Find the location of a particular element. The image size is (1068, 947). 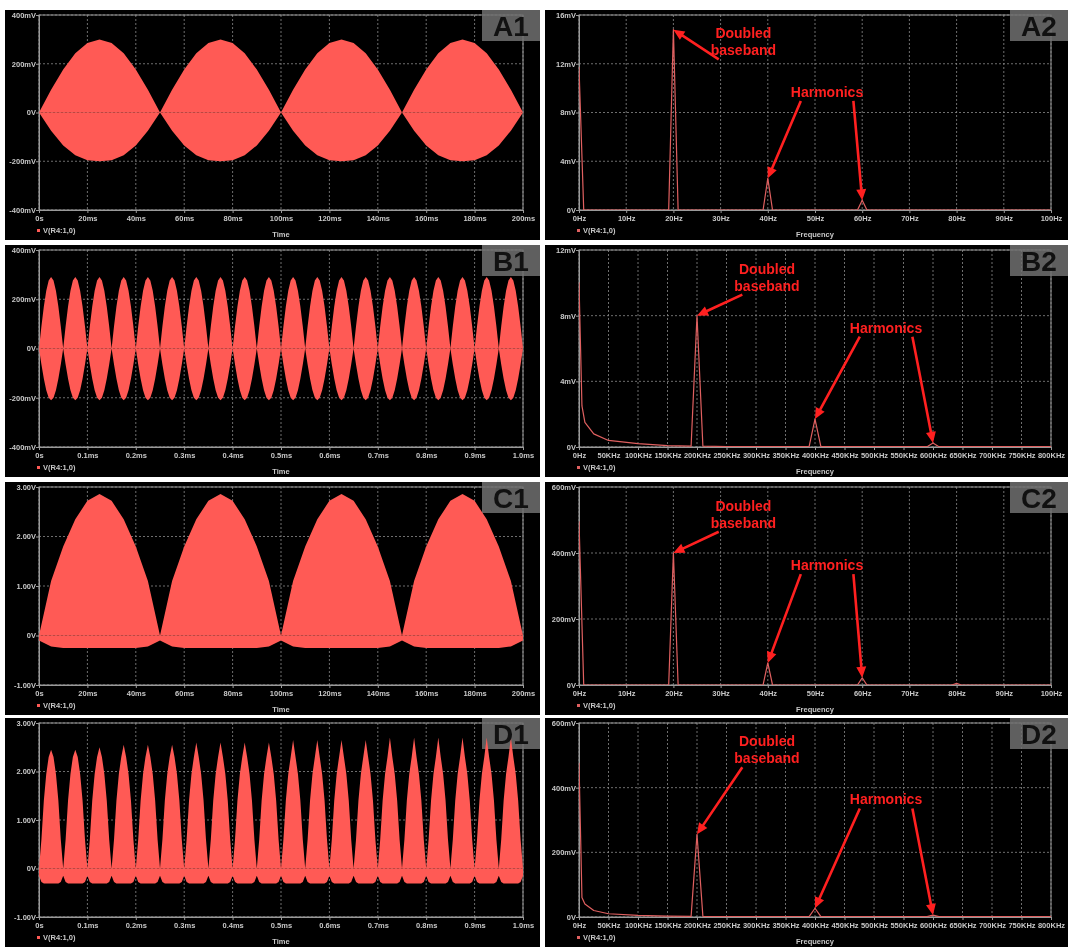

annotation: B2 is located at coordinates (1039, 261).